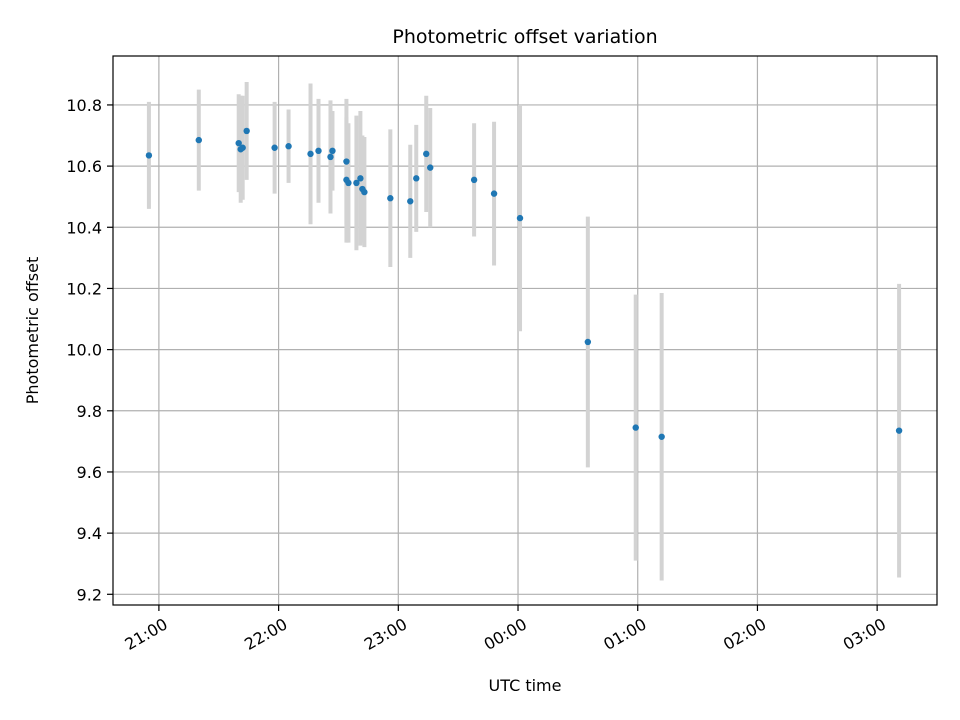 The height and width of the screenshot is (720, 960). What do you see at coordinates (524, 37) in the screenshot?
I see `chart-title: Photometric offset variation` at bounding box center [524, 37].